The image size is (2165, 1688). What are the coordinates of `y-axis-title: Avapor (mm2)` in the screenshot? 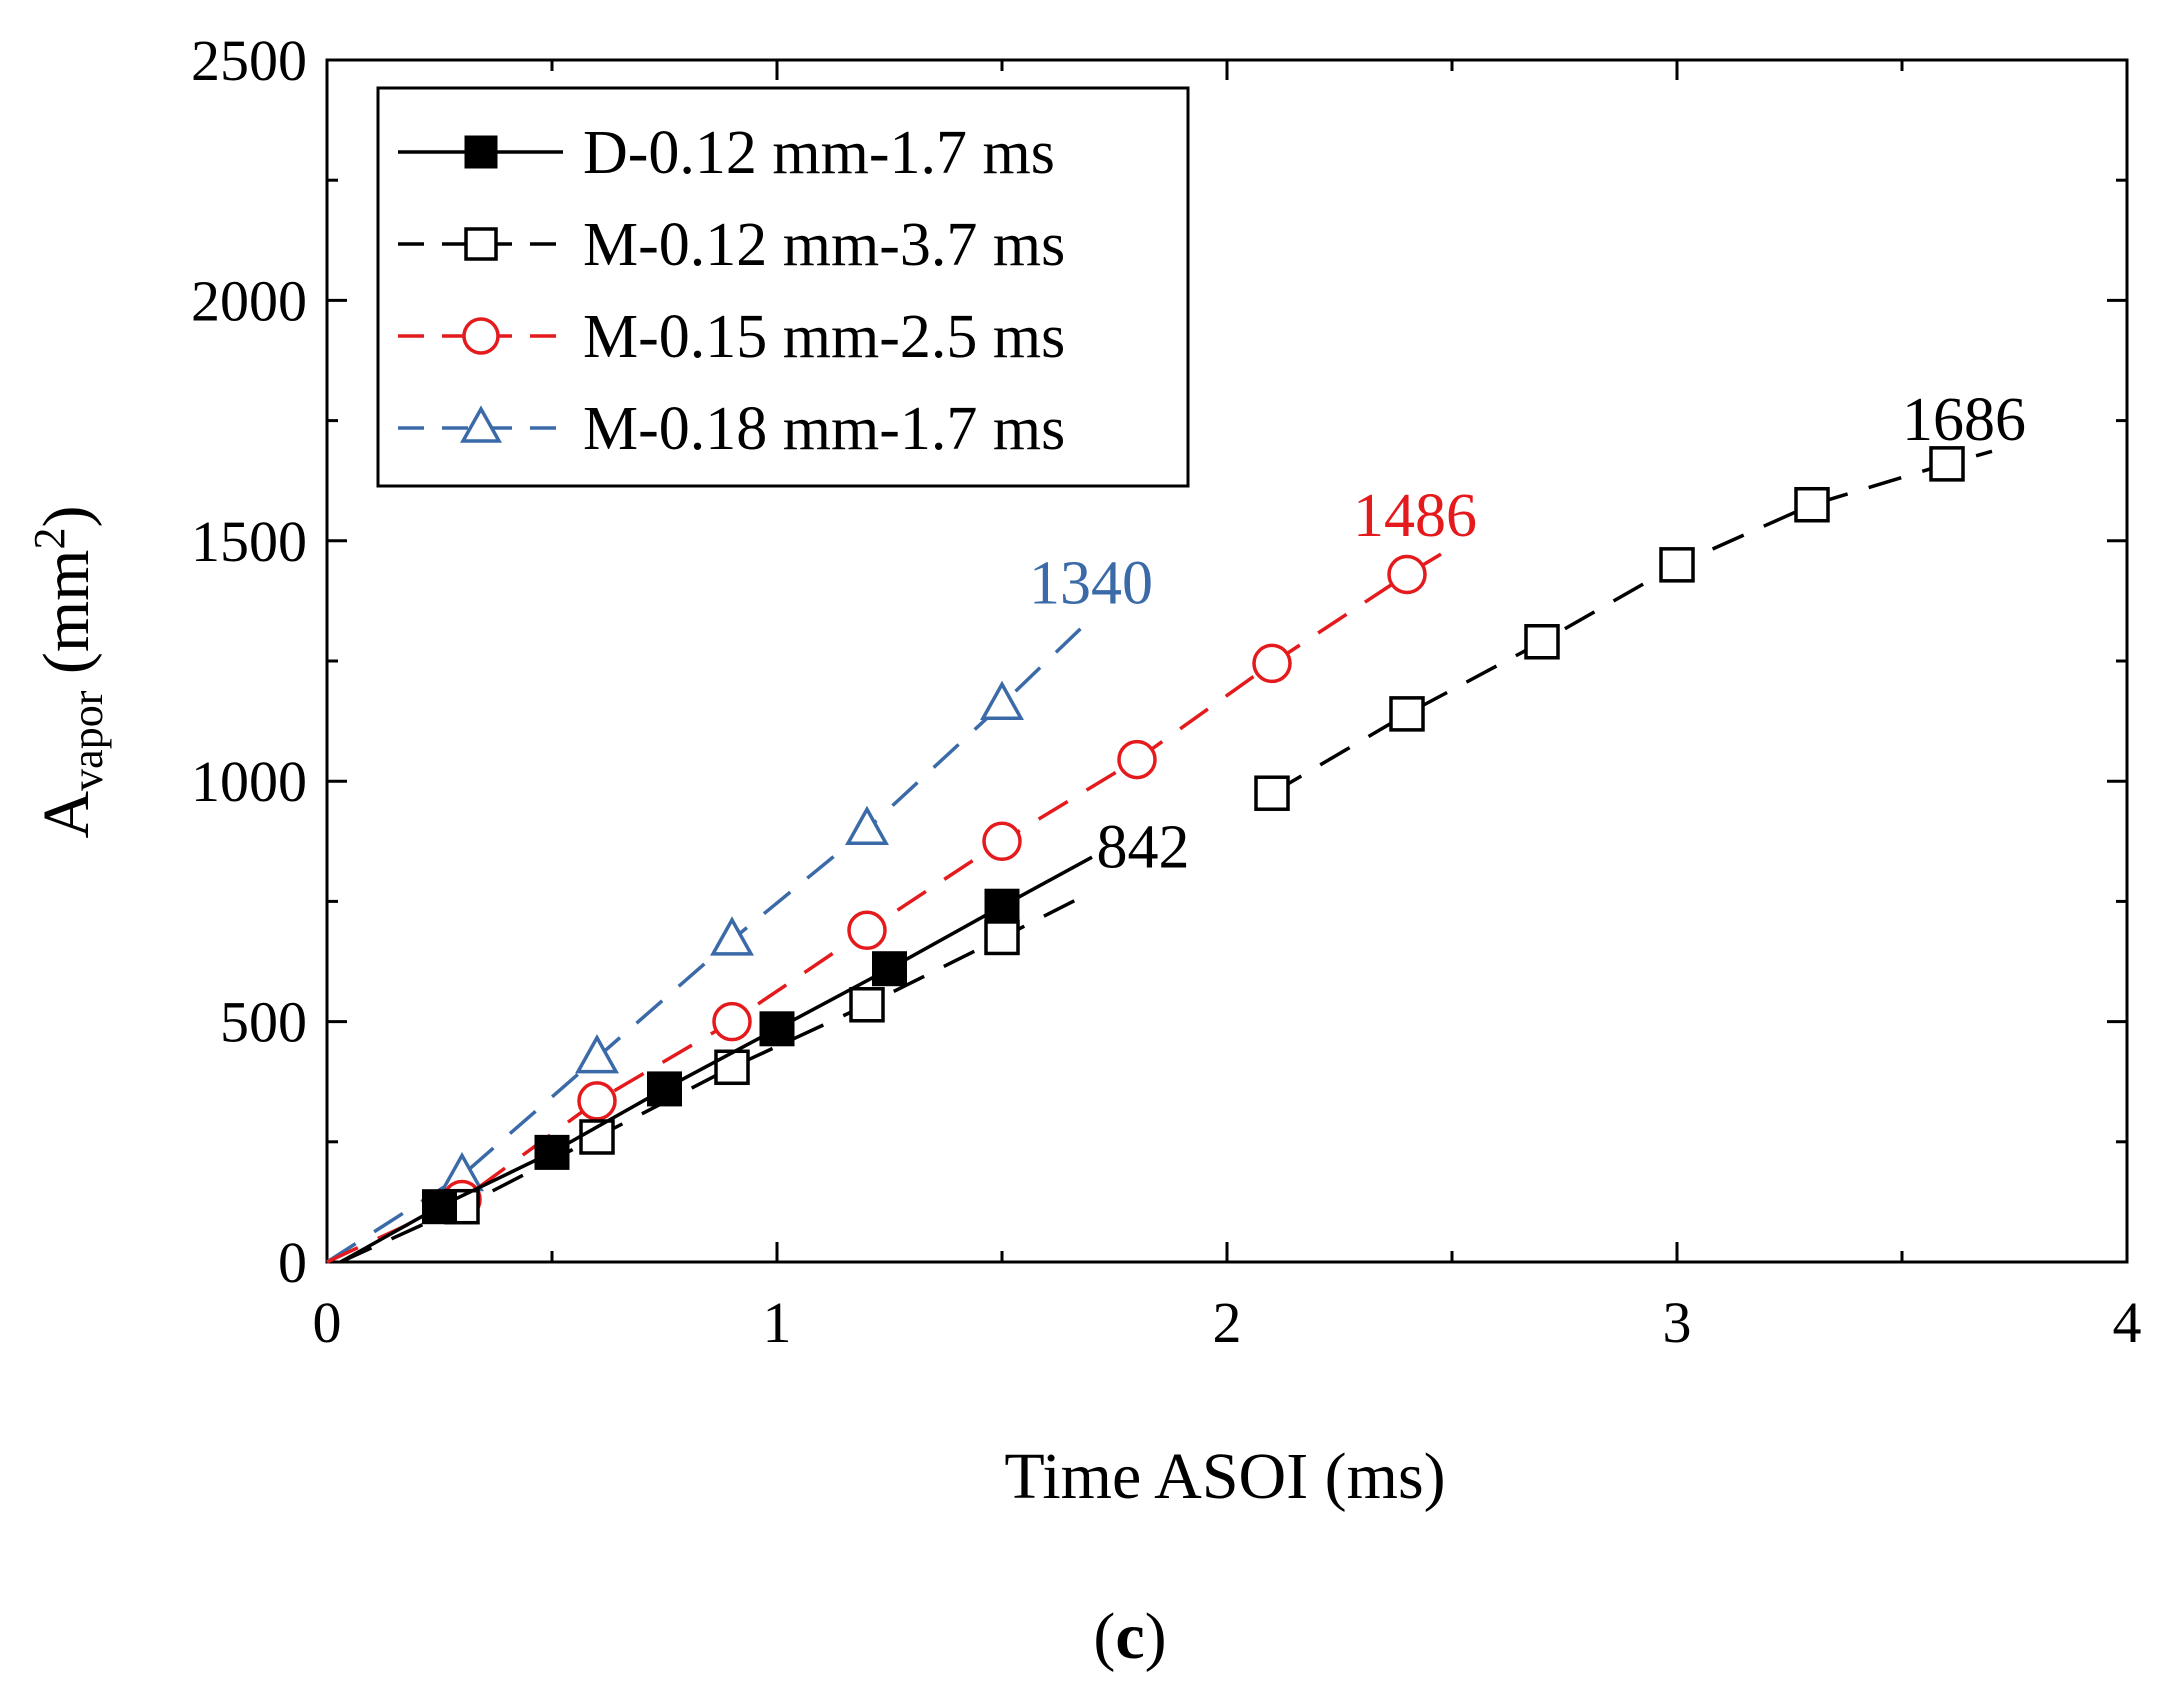 It's located at (68, 672).